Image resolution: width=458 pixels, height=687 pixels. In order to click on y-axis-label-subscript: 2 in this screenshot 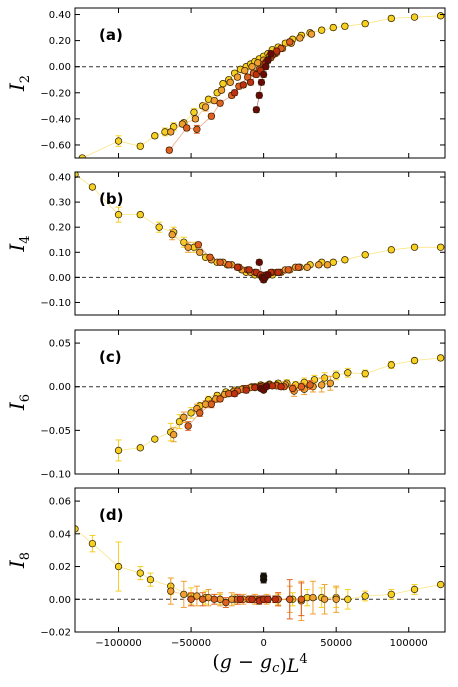, I will do `click(25, 79)`.